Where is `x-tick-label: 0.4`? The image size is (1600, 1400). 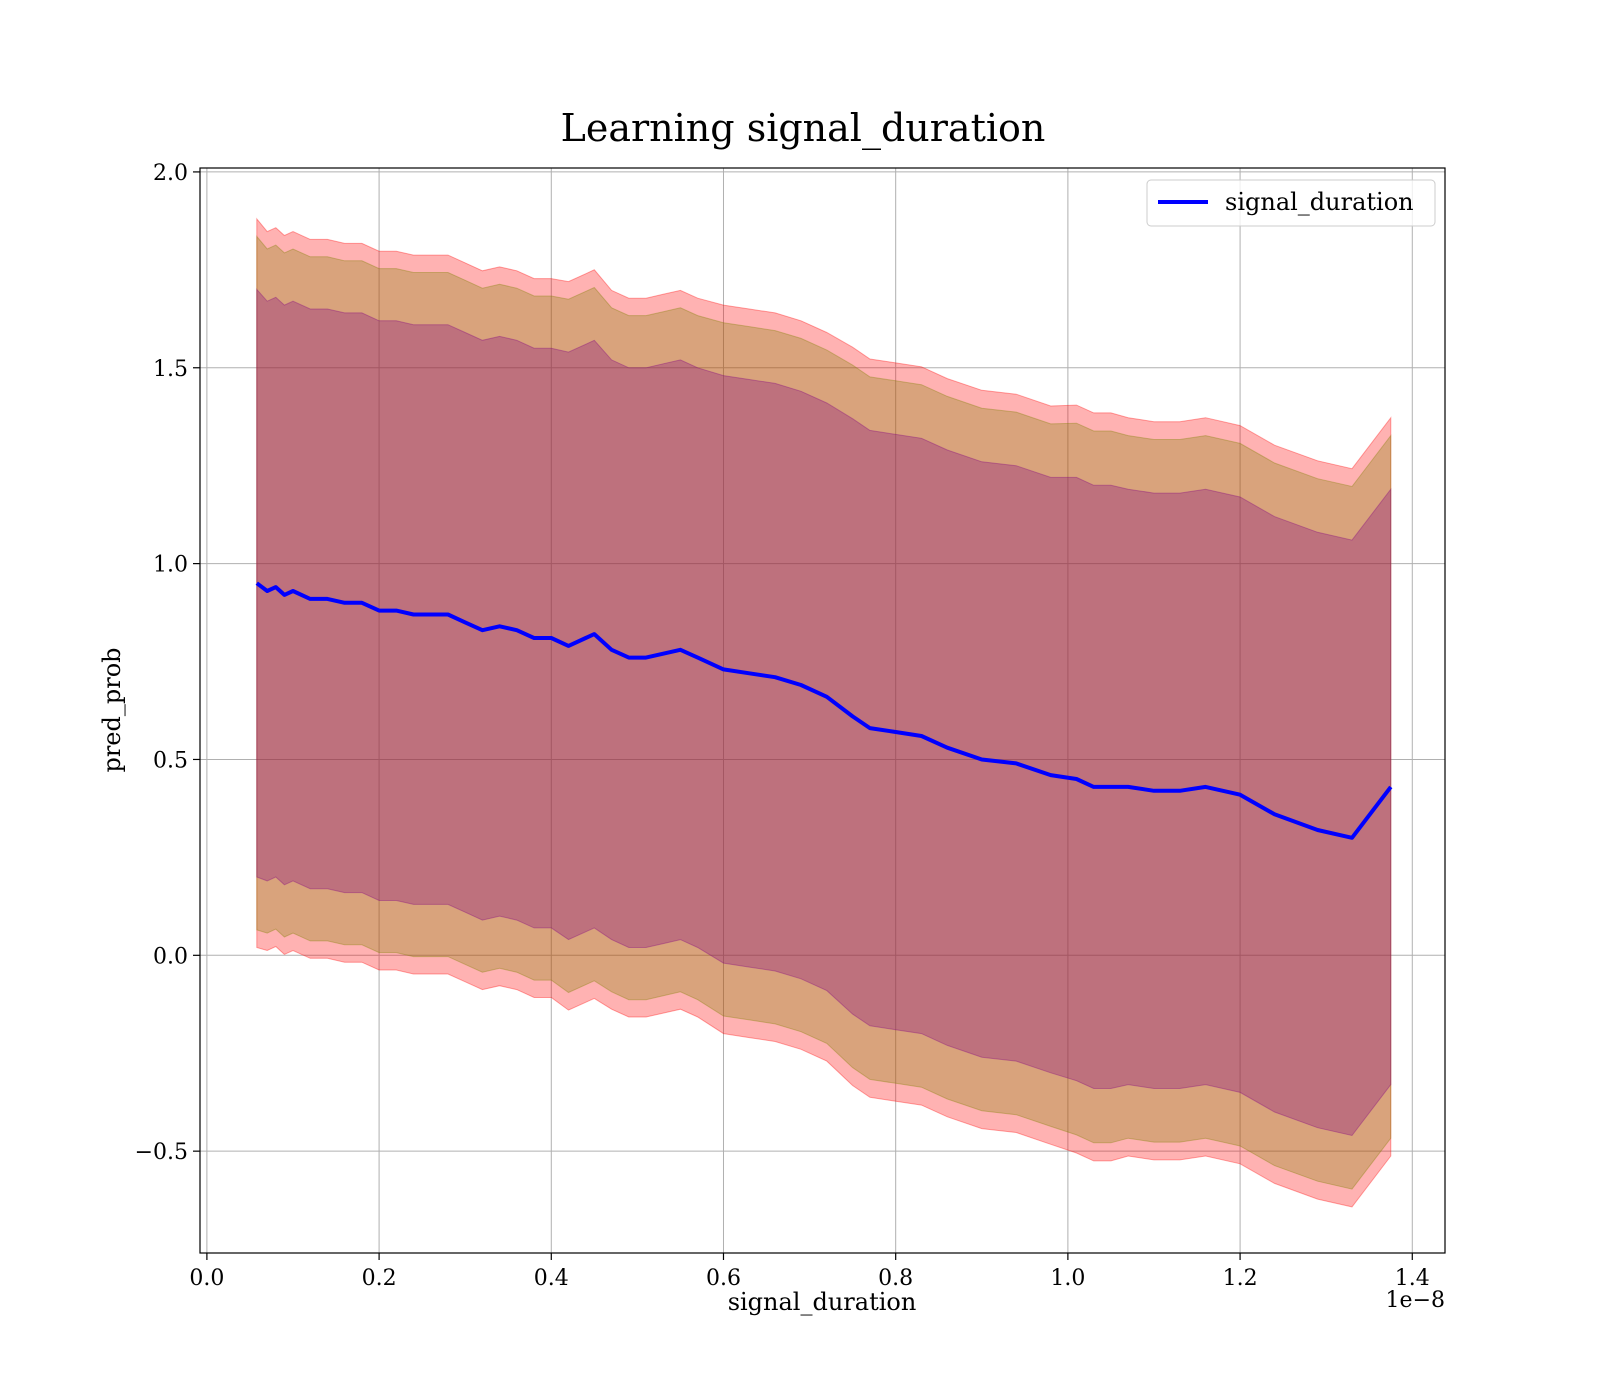
x-tick-label: 0.4 is located at coordinates (551, 1278).